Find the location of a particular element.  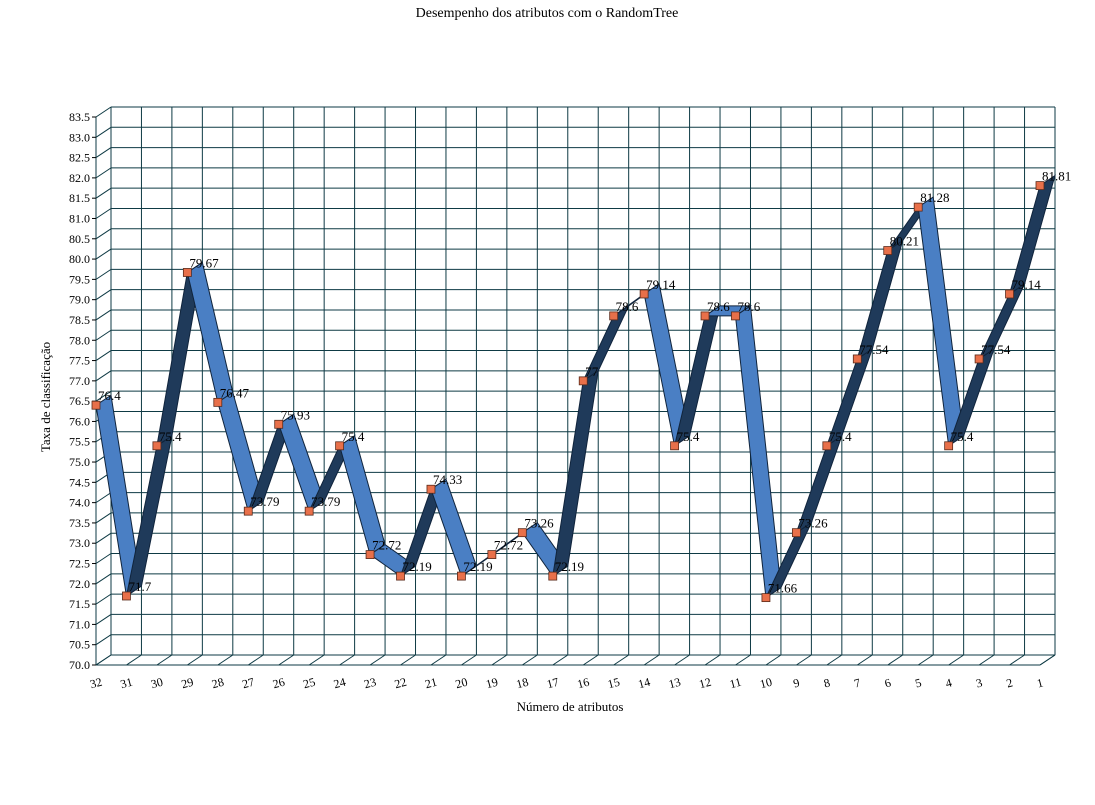

y-tick-label: 82.0 is located at coordinates (79, 178).